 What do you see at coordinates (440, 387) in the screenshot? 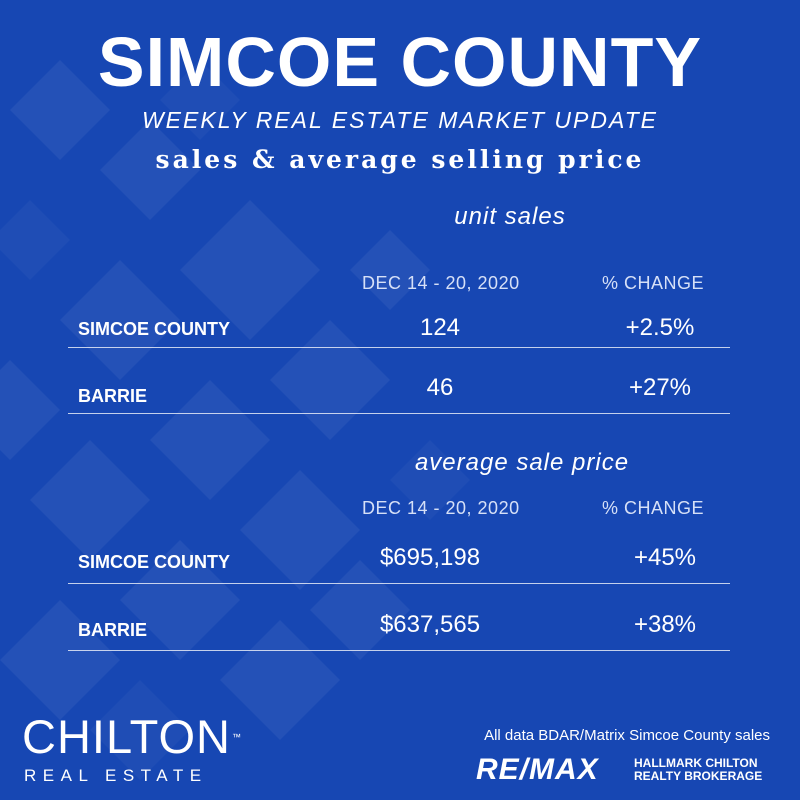
I see `unit-sales-value: 46` at bounding box center [440, 387].